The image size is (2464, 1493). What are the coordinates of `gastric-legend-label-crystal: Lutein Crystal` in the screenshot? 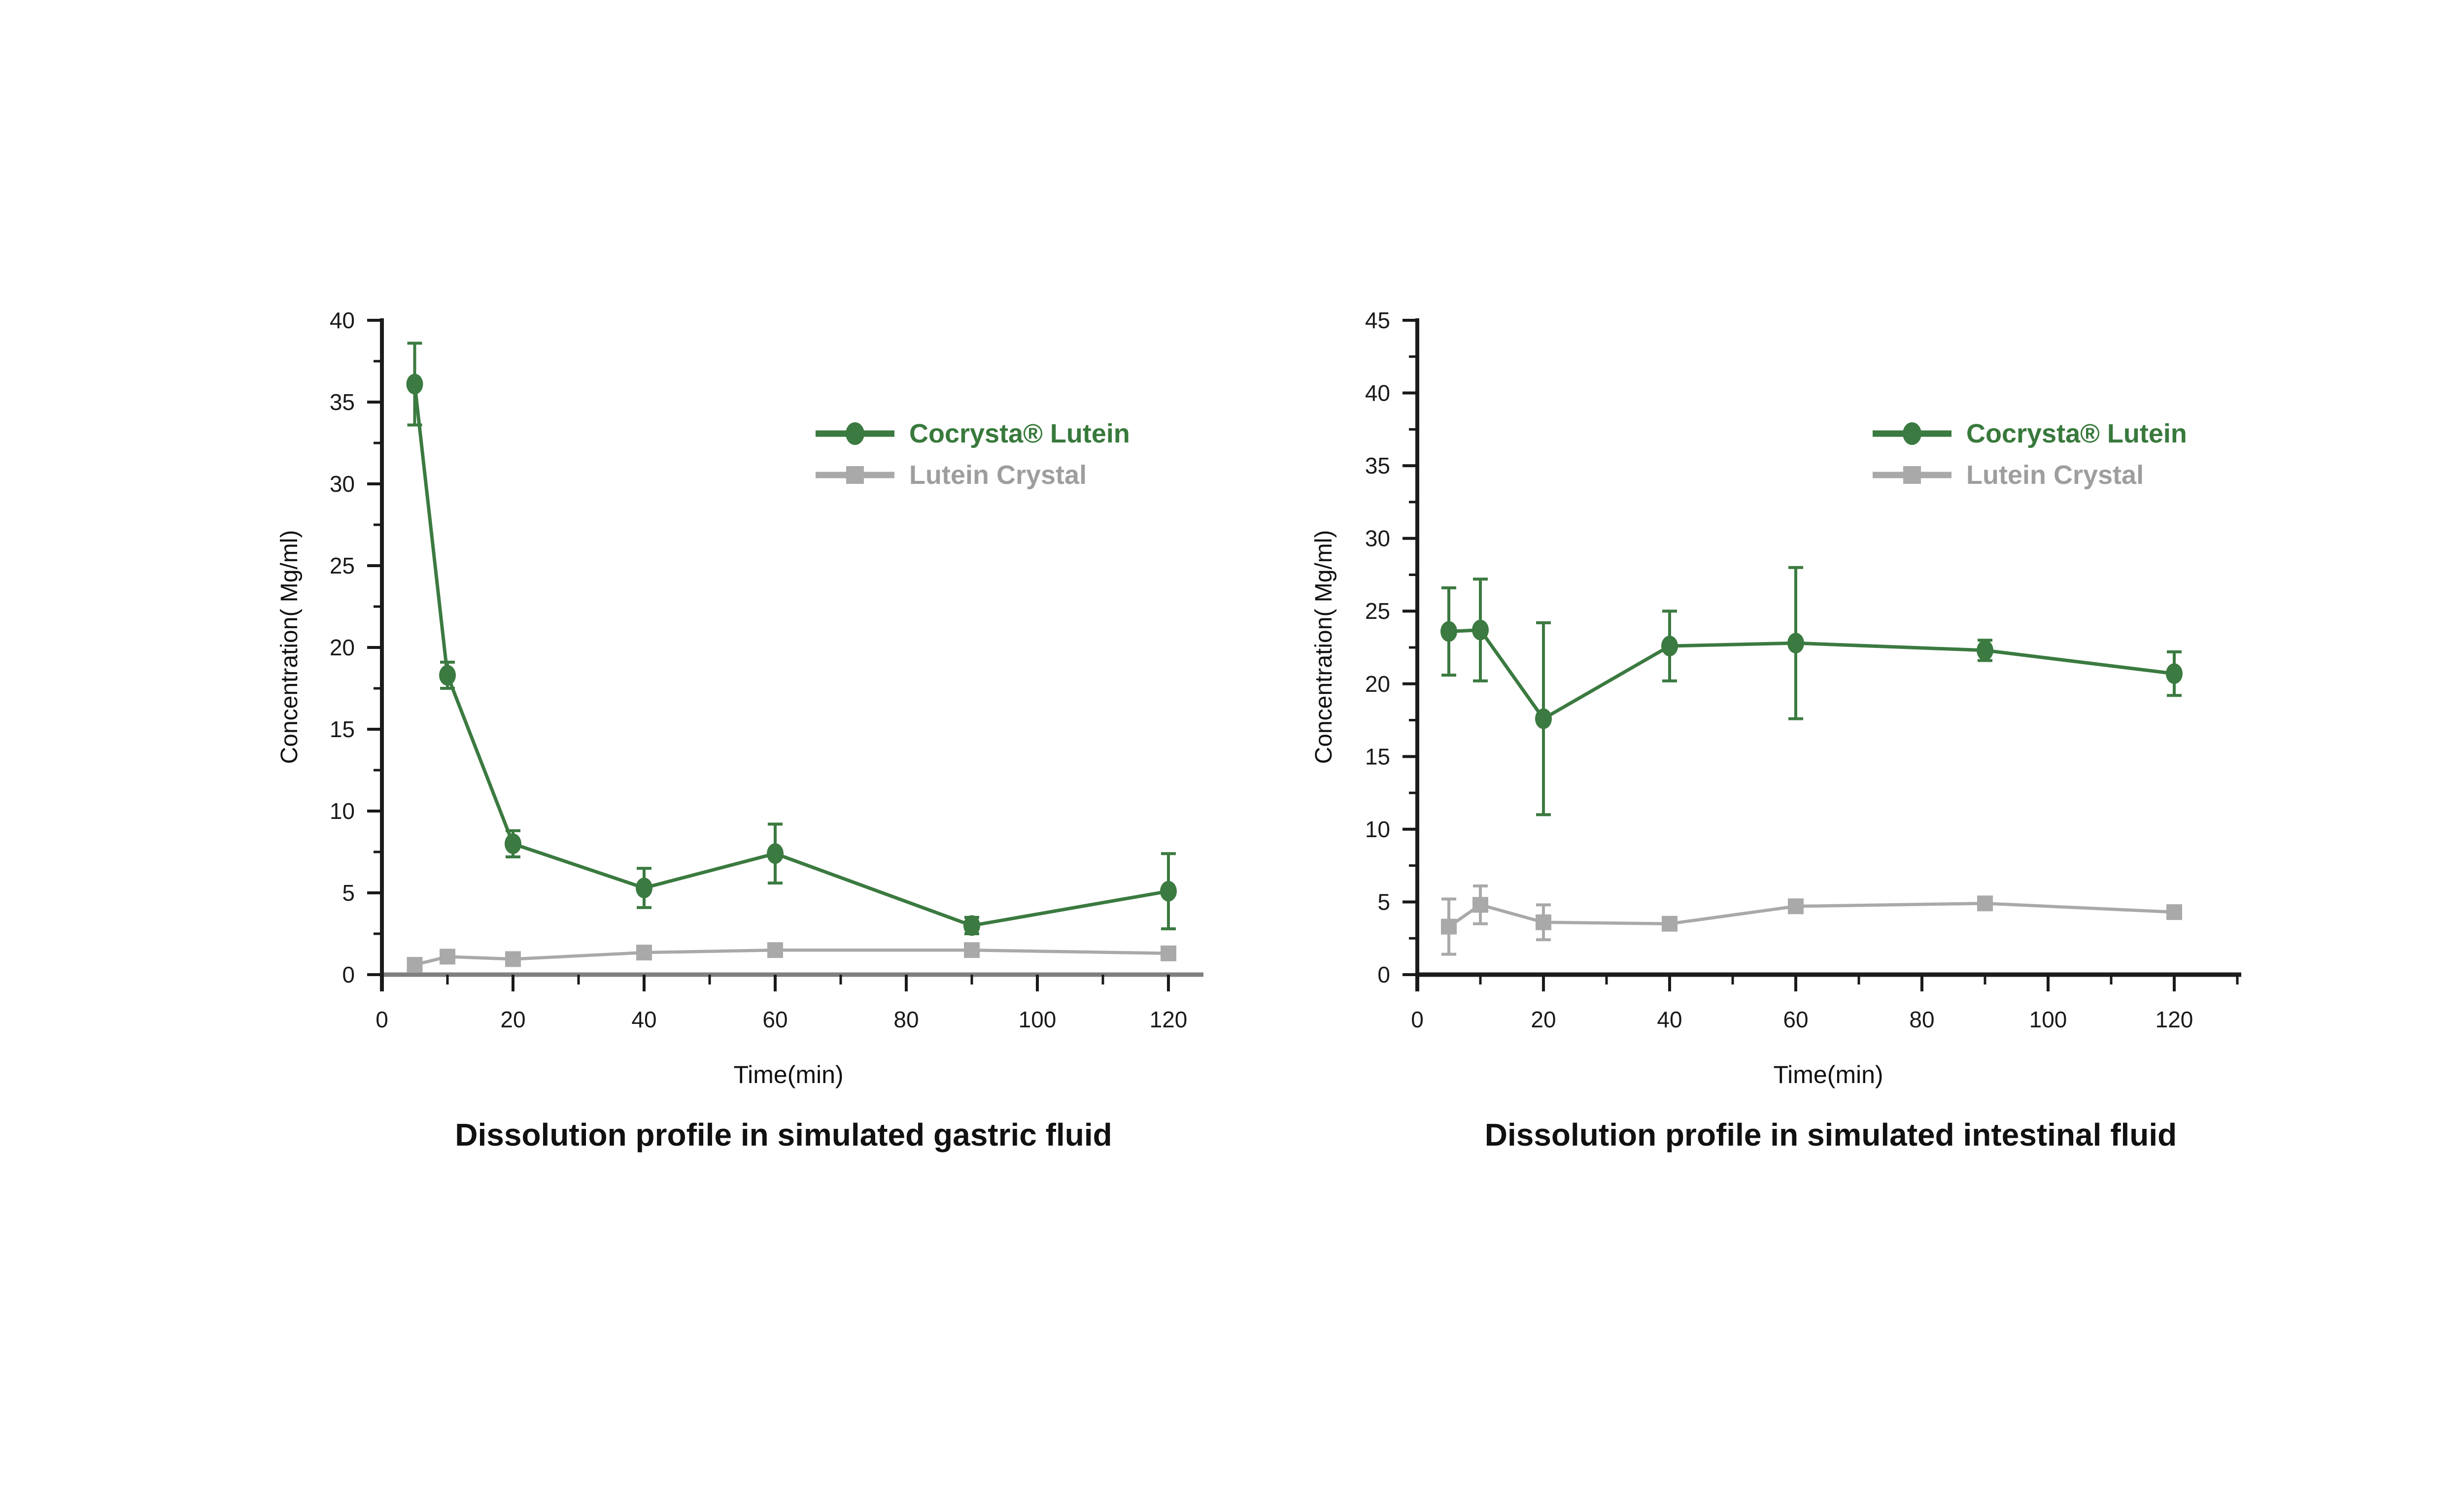 It's located at (998, 475).